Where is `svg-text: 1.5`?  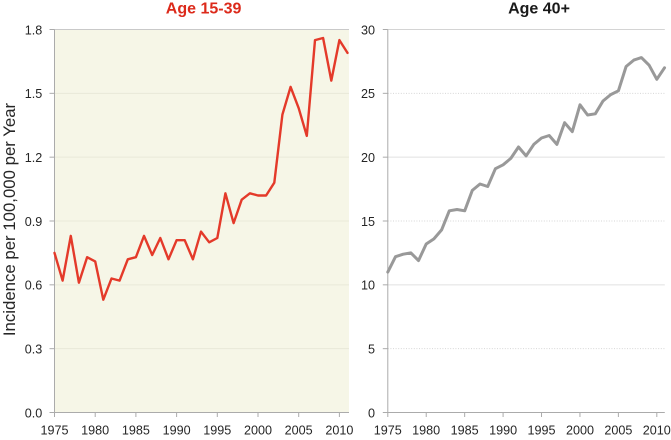 svg-text: 1.5 is located at coordinates (34, 94).